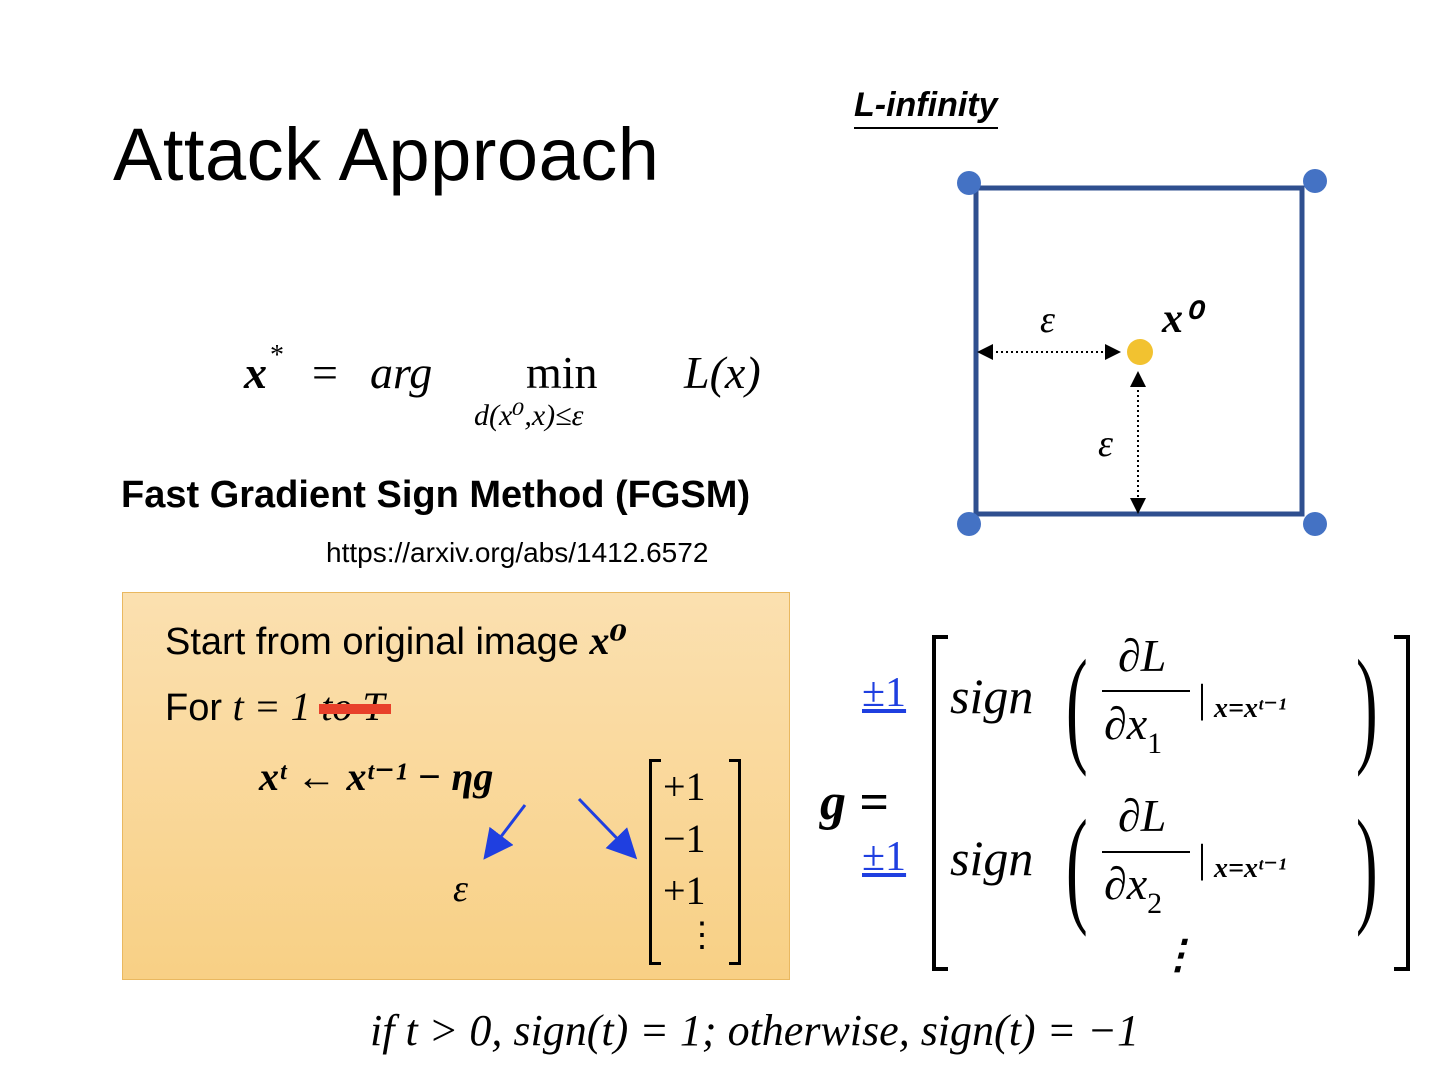  I want to click on gradient-row2-num: ∂L, so click(1142, 815).